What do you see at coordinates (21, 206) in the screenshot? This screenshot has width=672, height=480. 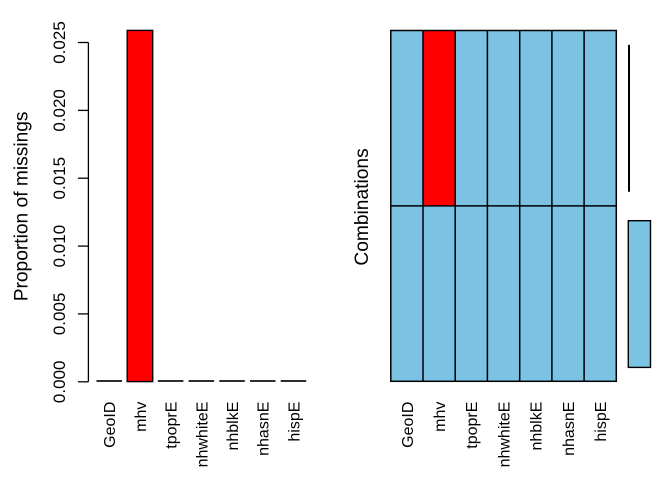 I see `svg-text: Proportion of missings` at bounding box center [21, 206].